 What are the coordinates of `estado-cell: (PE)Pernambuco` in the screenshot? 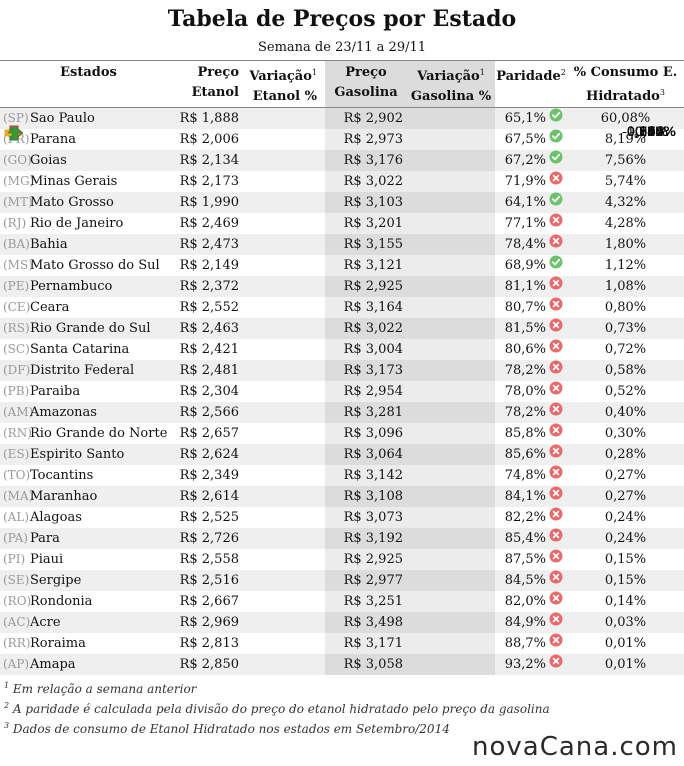 It's located at (88, 286).